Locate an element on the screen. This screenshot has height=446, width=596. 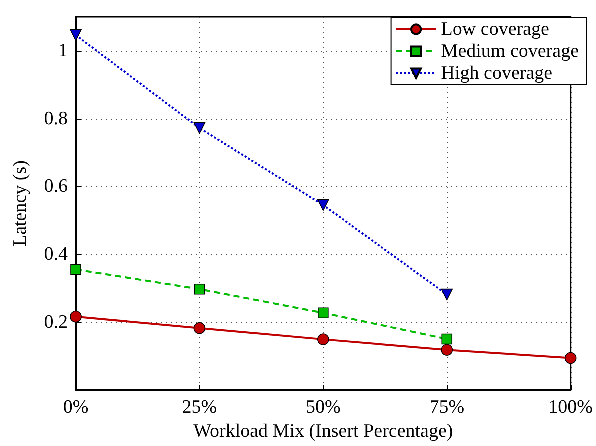
x-tick-label: 100% is located at coordinates (571, 407).